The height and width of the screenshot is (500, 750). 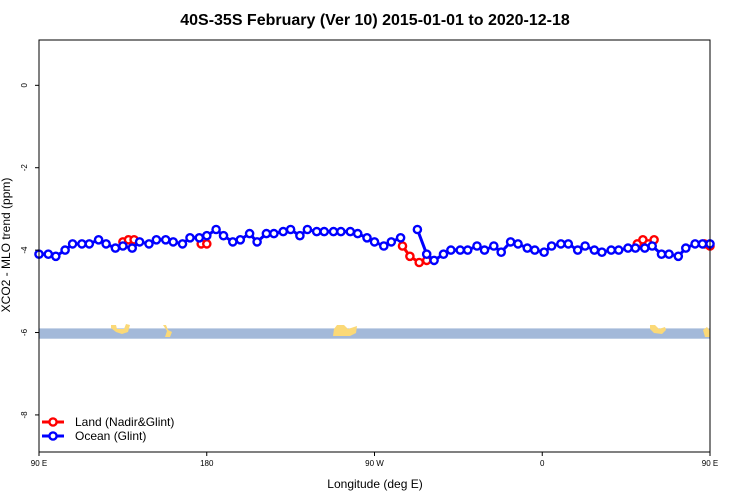 I want to click on series-layer, so click(x=374, y=246).